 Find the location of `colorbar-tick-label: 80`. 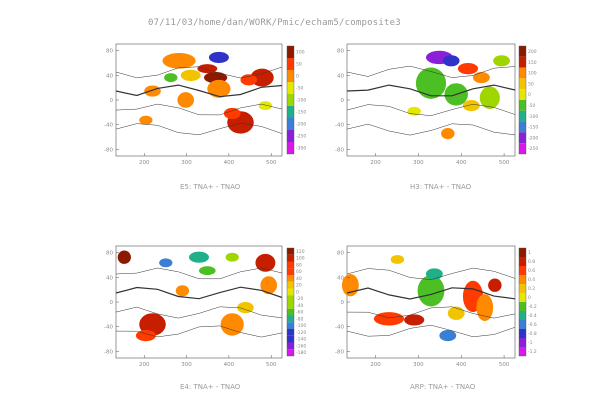

colorbar-tick-label: 80 is located at coordinates (299, 265).